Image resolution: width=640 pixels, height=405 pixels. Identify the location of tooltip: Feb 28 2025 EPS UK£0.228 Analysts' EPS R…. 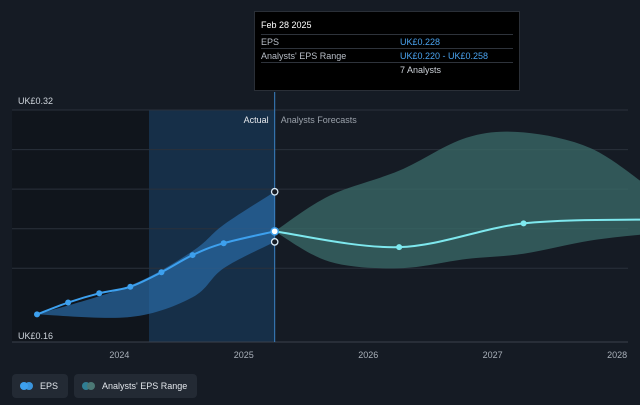
(387, 51).